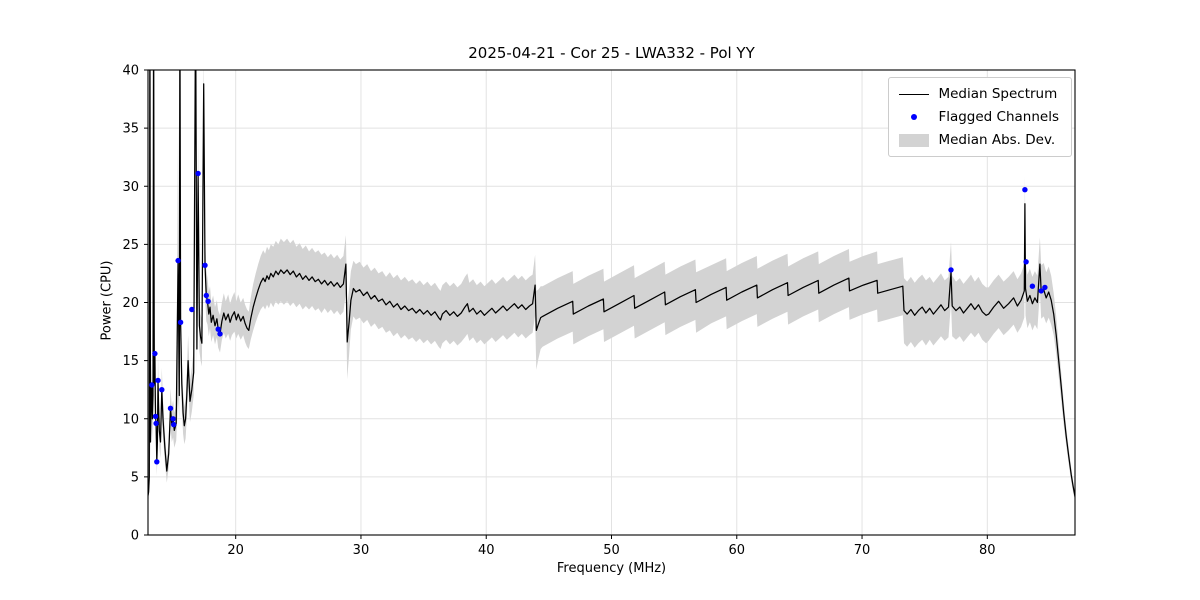 The image size is (1200, 600). What do you see at coordinates (987, 550) in the screenshot?
I see `x-tick-label: 80` at bounding box center [987, 550].